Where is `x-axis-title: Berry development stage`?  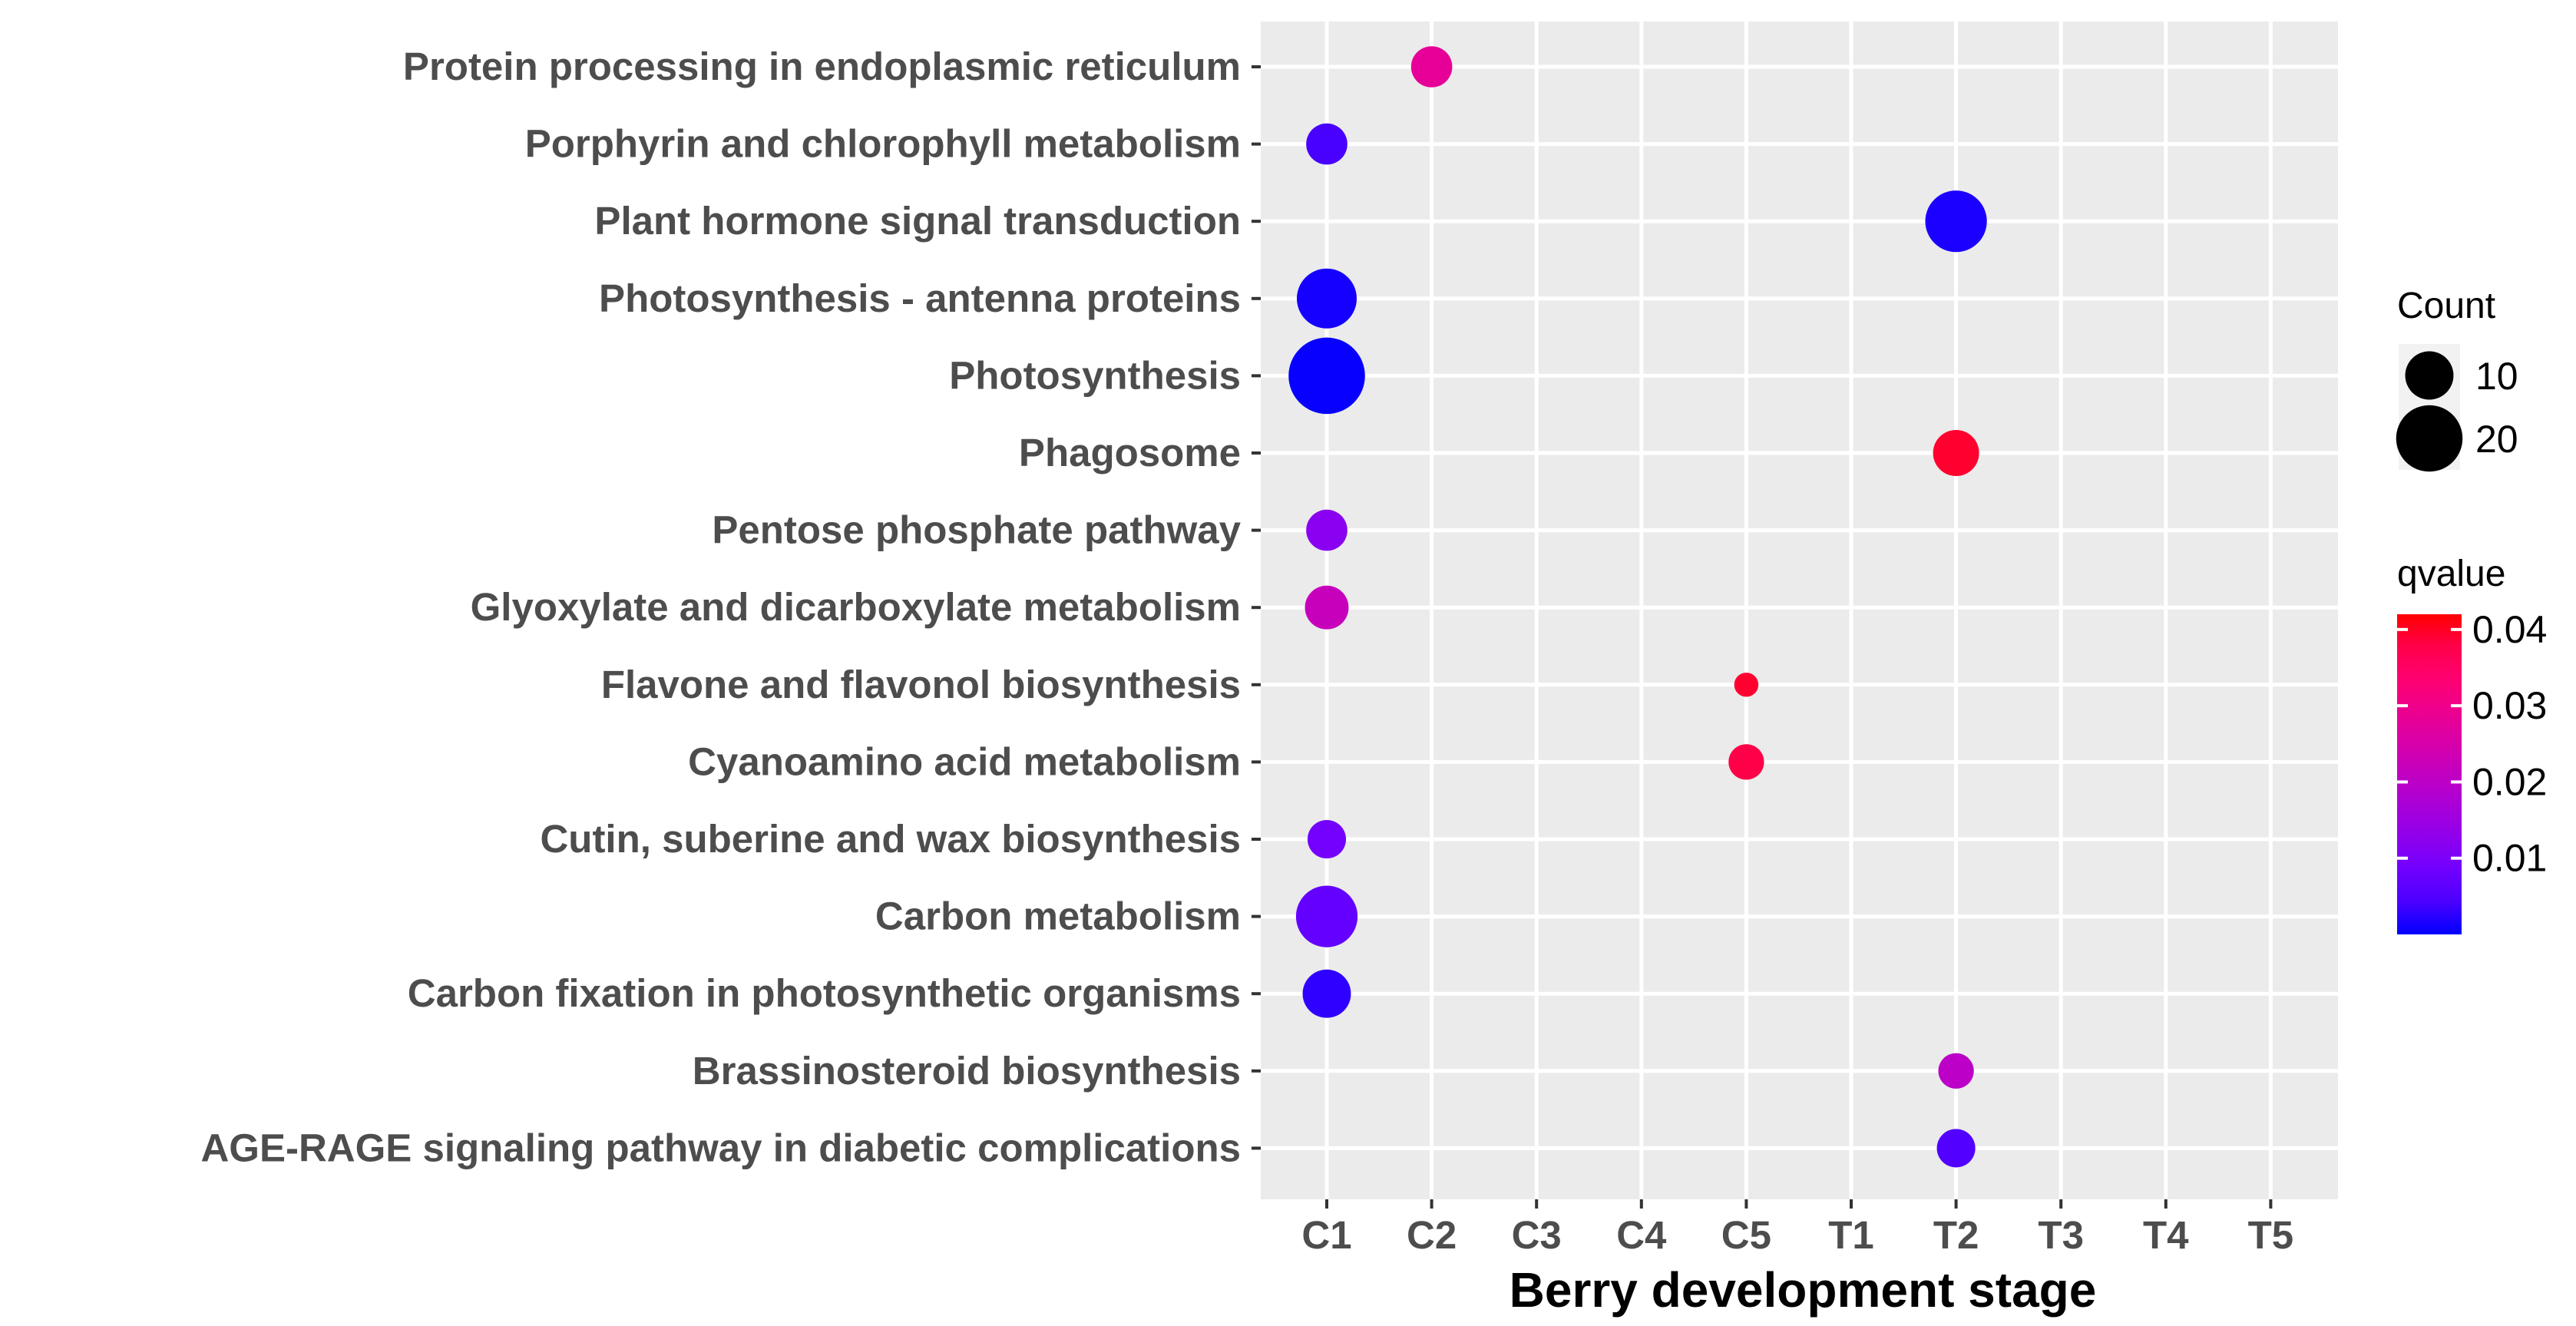
x-axis-title: Berry development stage is located at coordinates (1803, 1290).